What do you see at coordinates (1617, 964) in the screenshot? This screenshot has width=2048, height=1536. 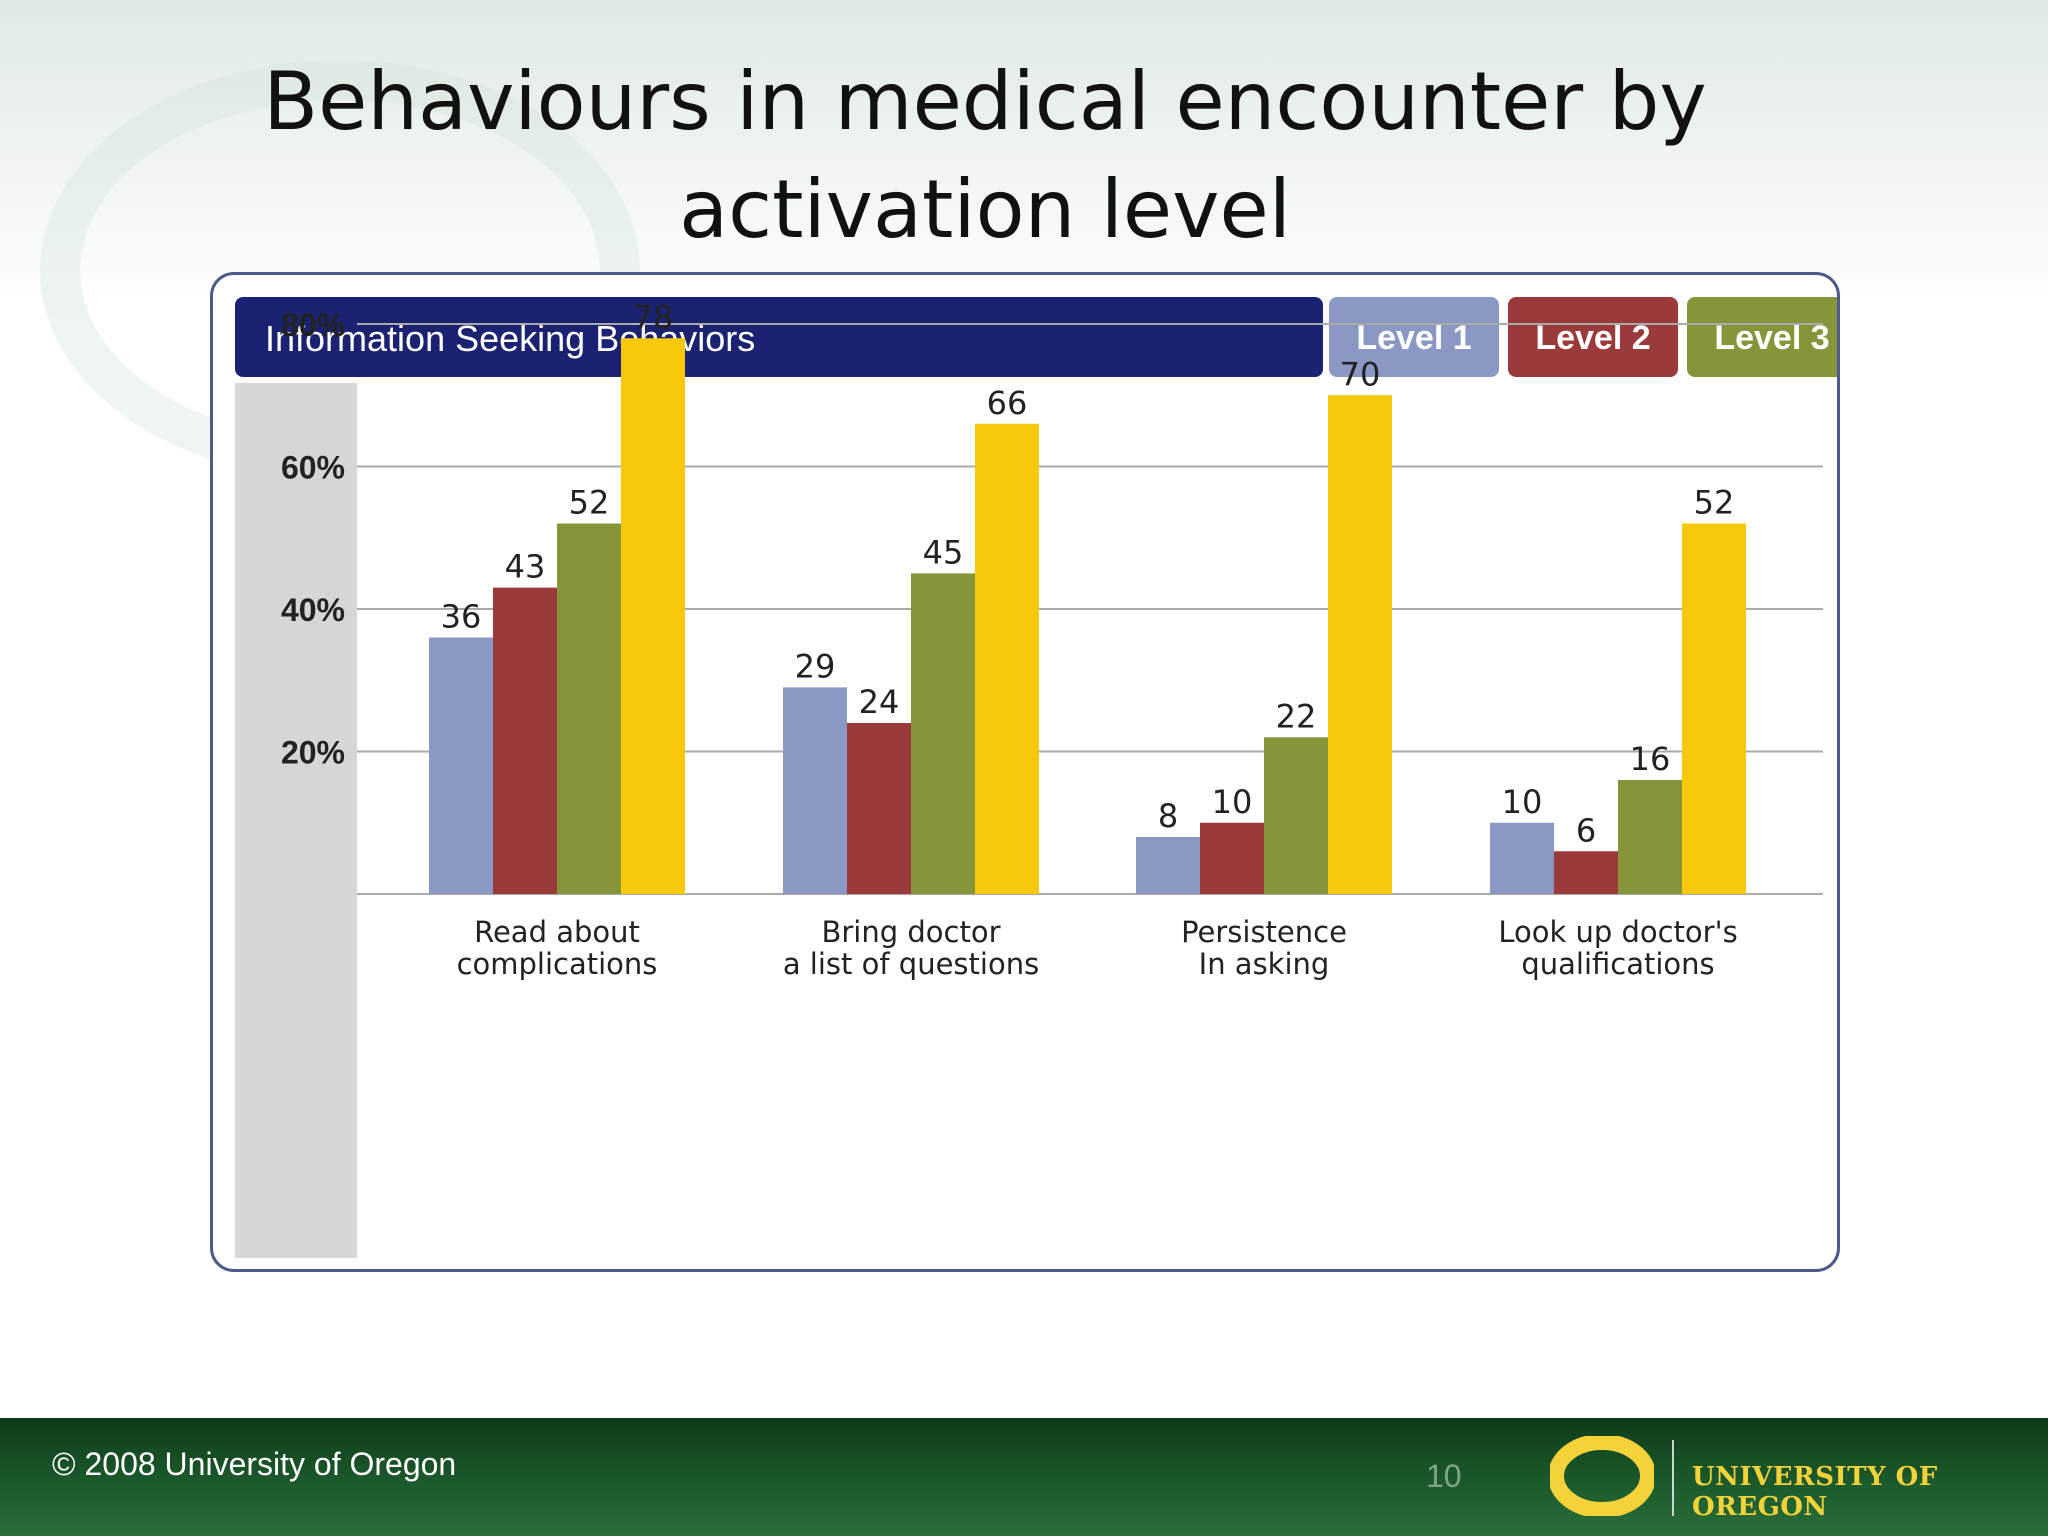 I see `x-category-label: qualifications` at bounding box center [1617, 964].